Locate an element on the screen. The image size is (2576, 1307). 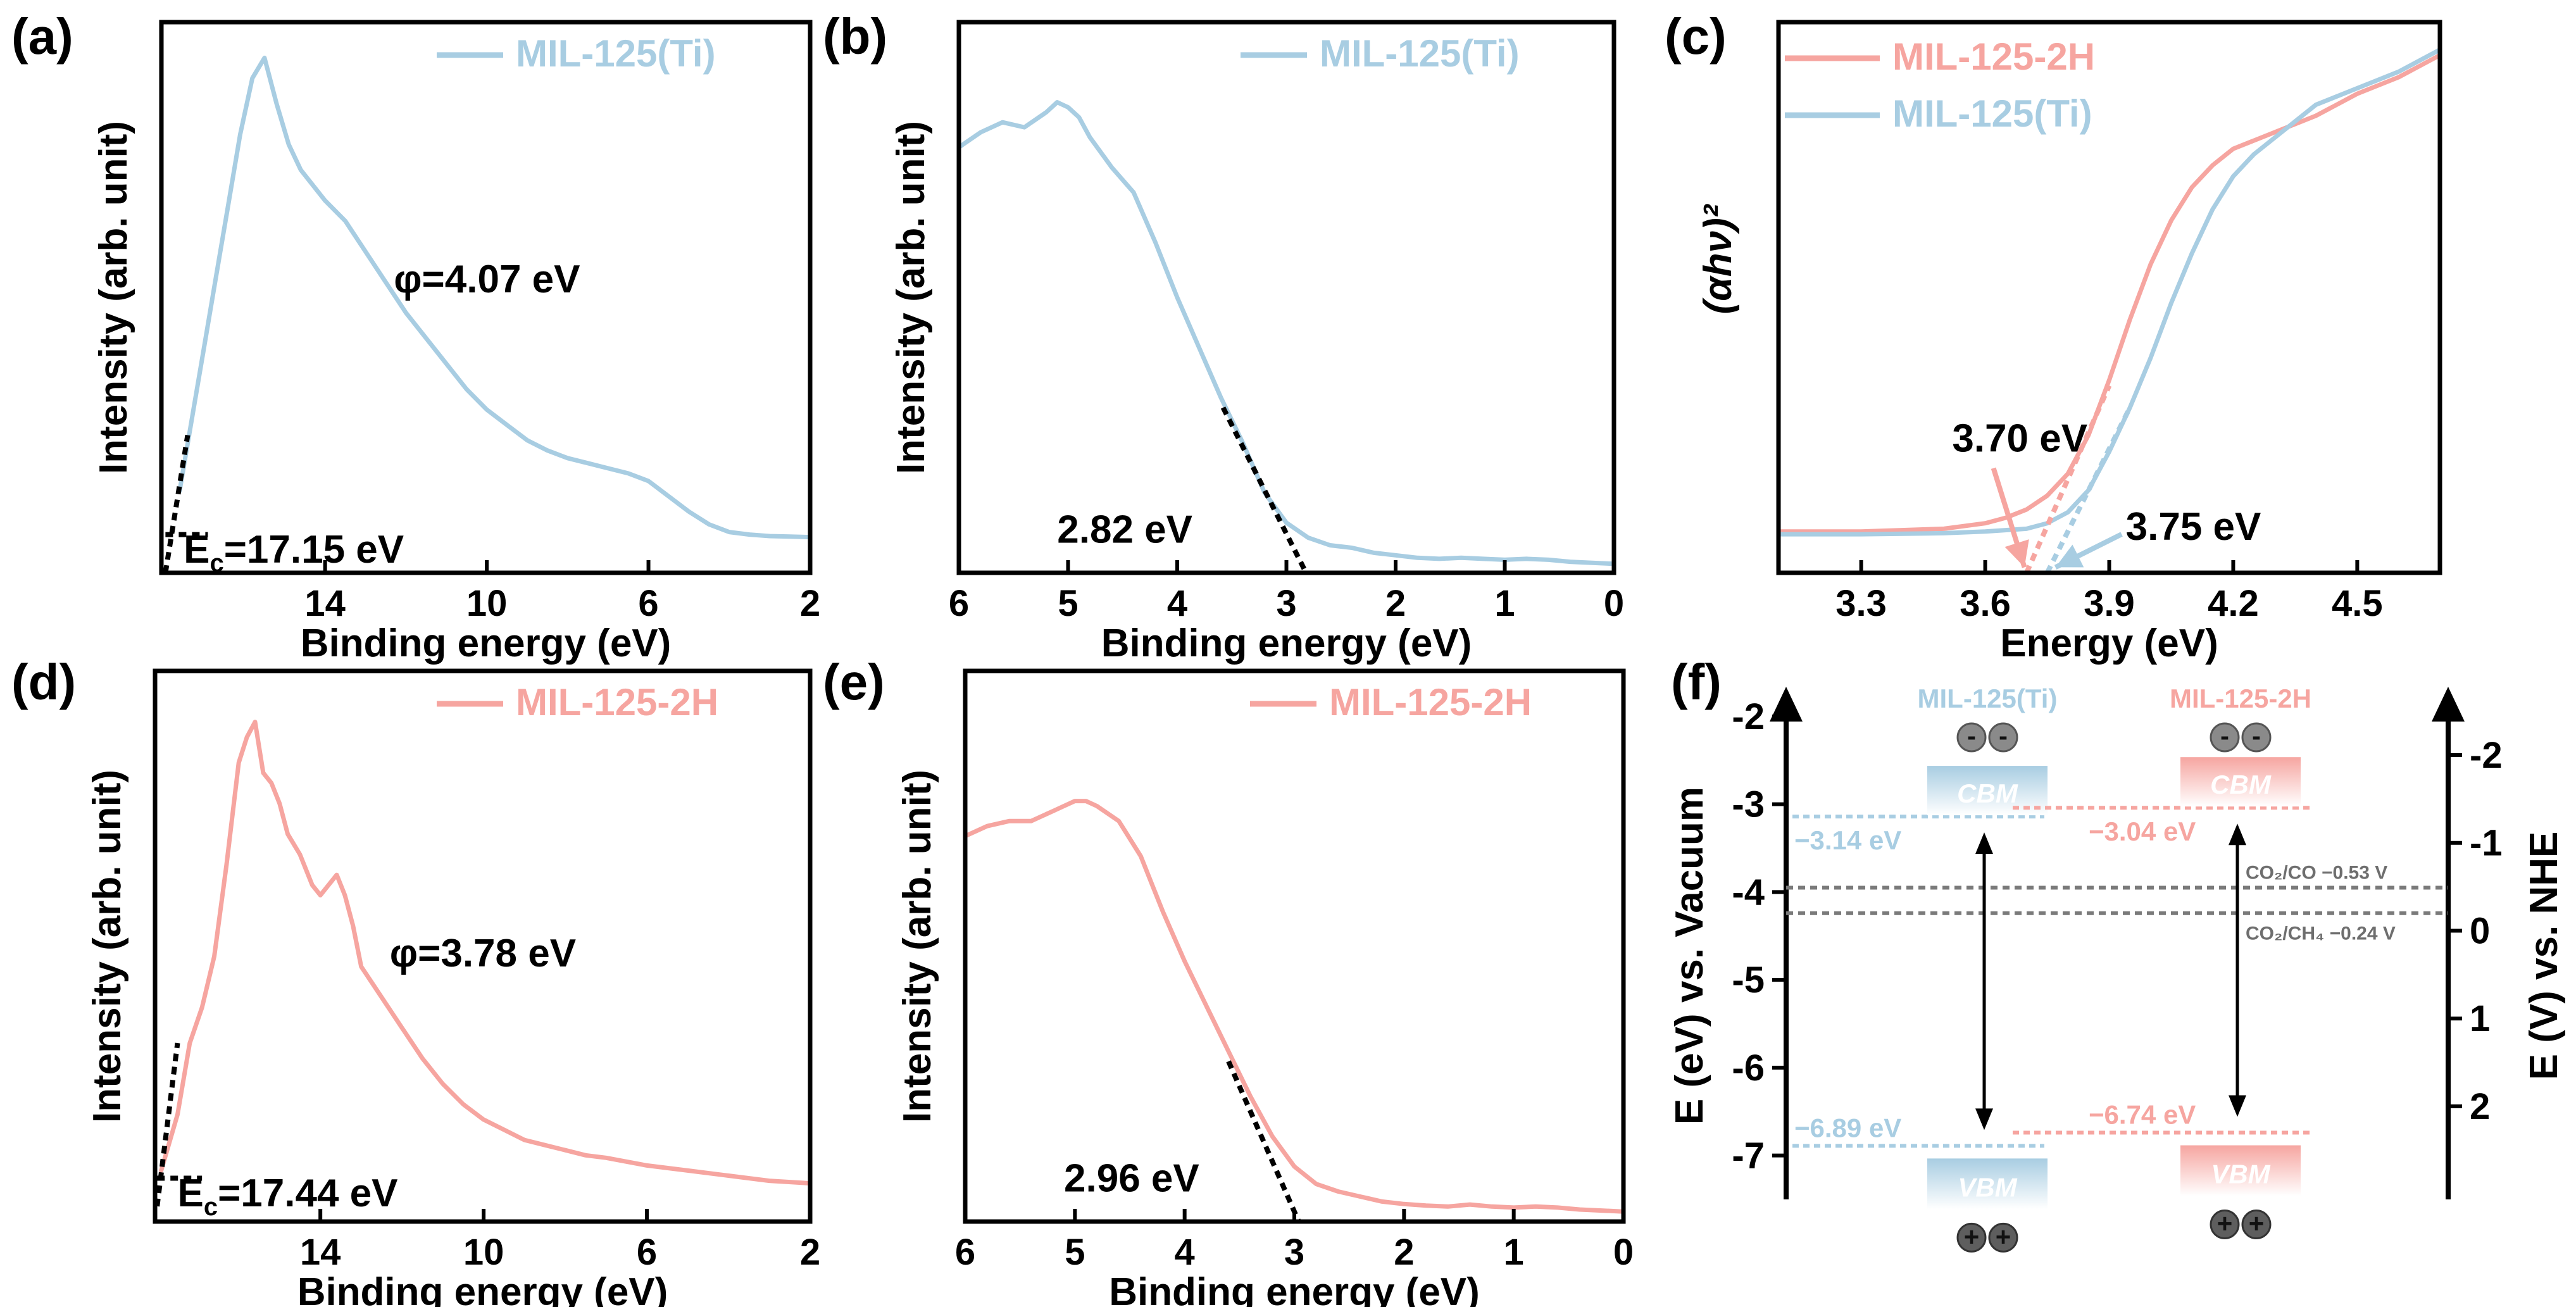
material-name: MIL-125-2H is located at coordinates (2240, 698).